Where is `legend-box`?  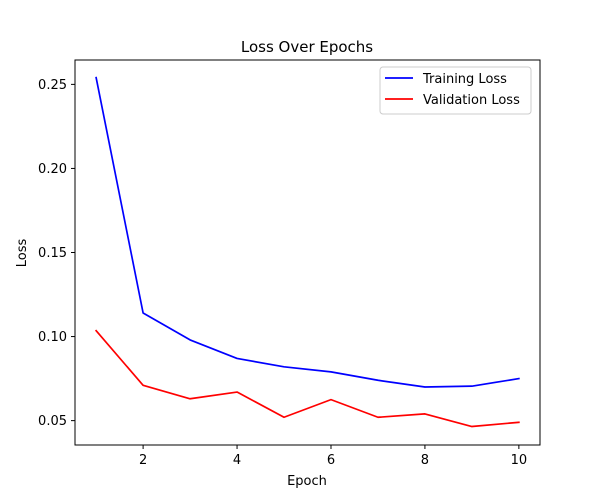
legend-box is located at coordinates (455, 90).